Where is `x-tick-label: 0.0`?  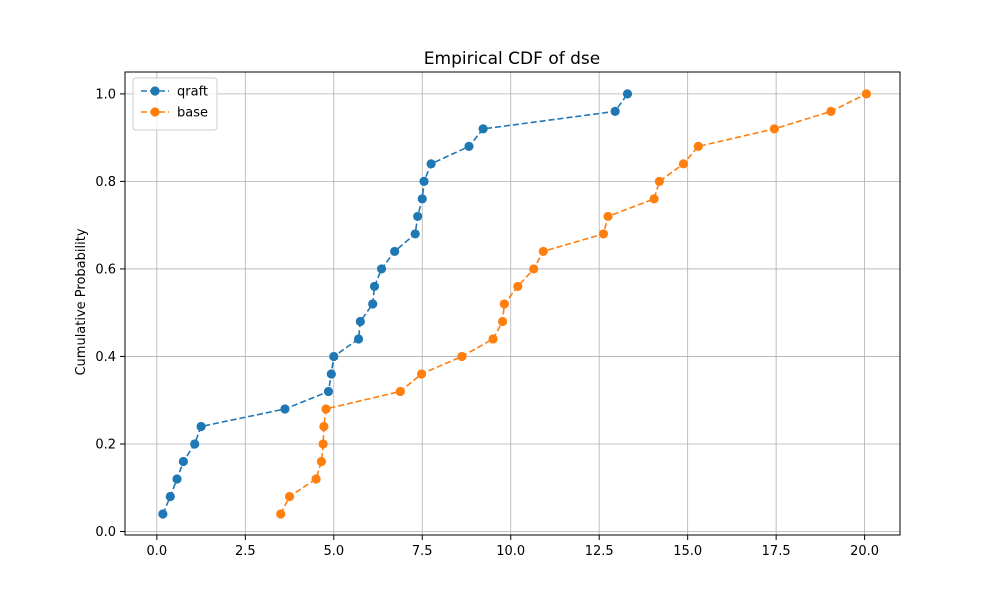 x-tick-label: 0.0 is located at coordinates (157, 551).